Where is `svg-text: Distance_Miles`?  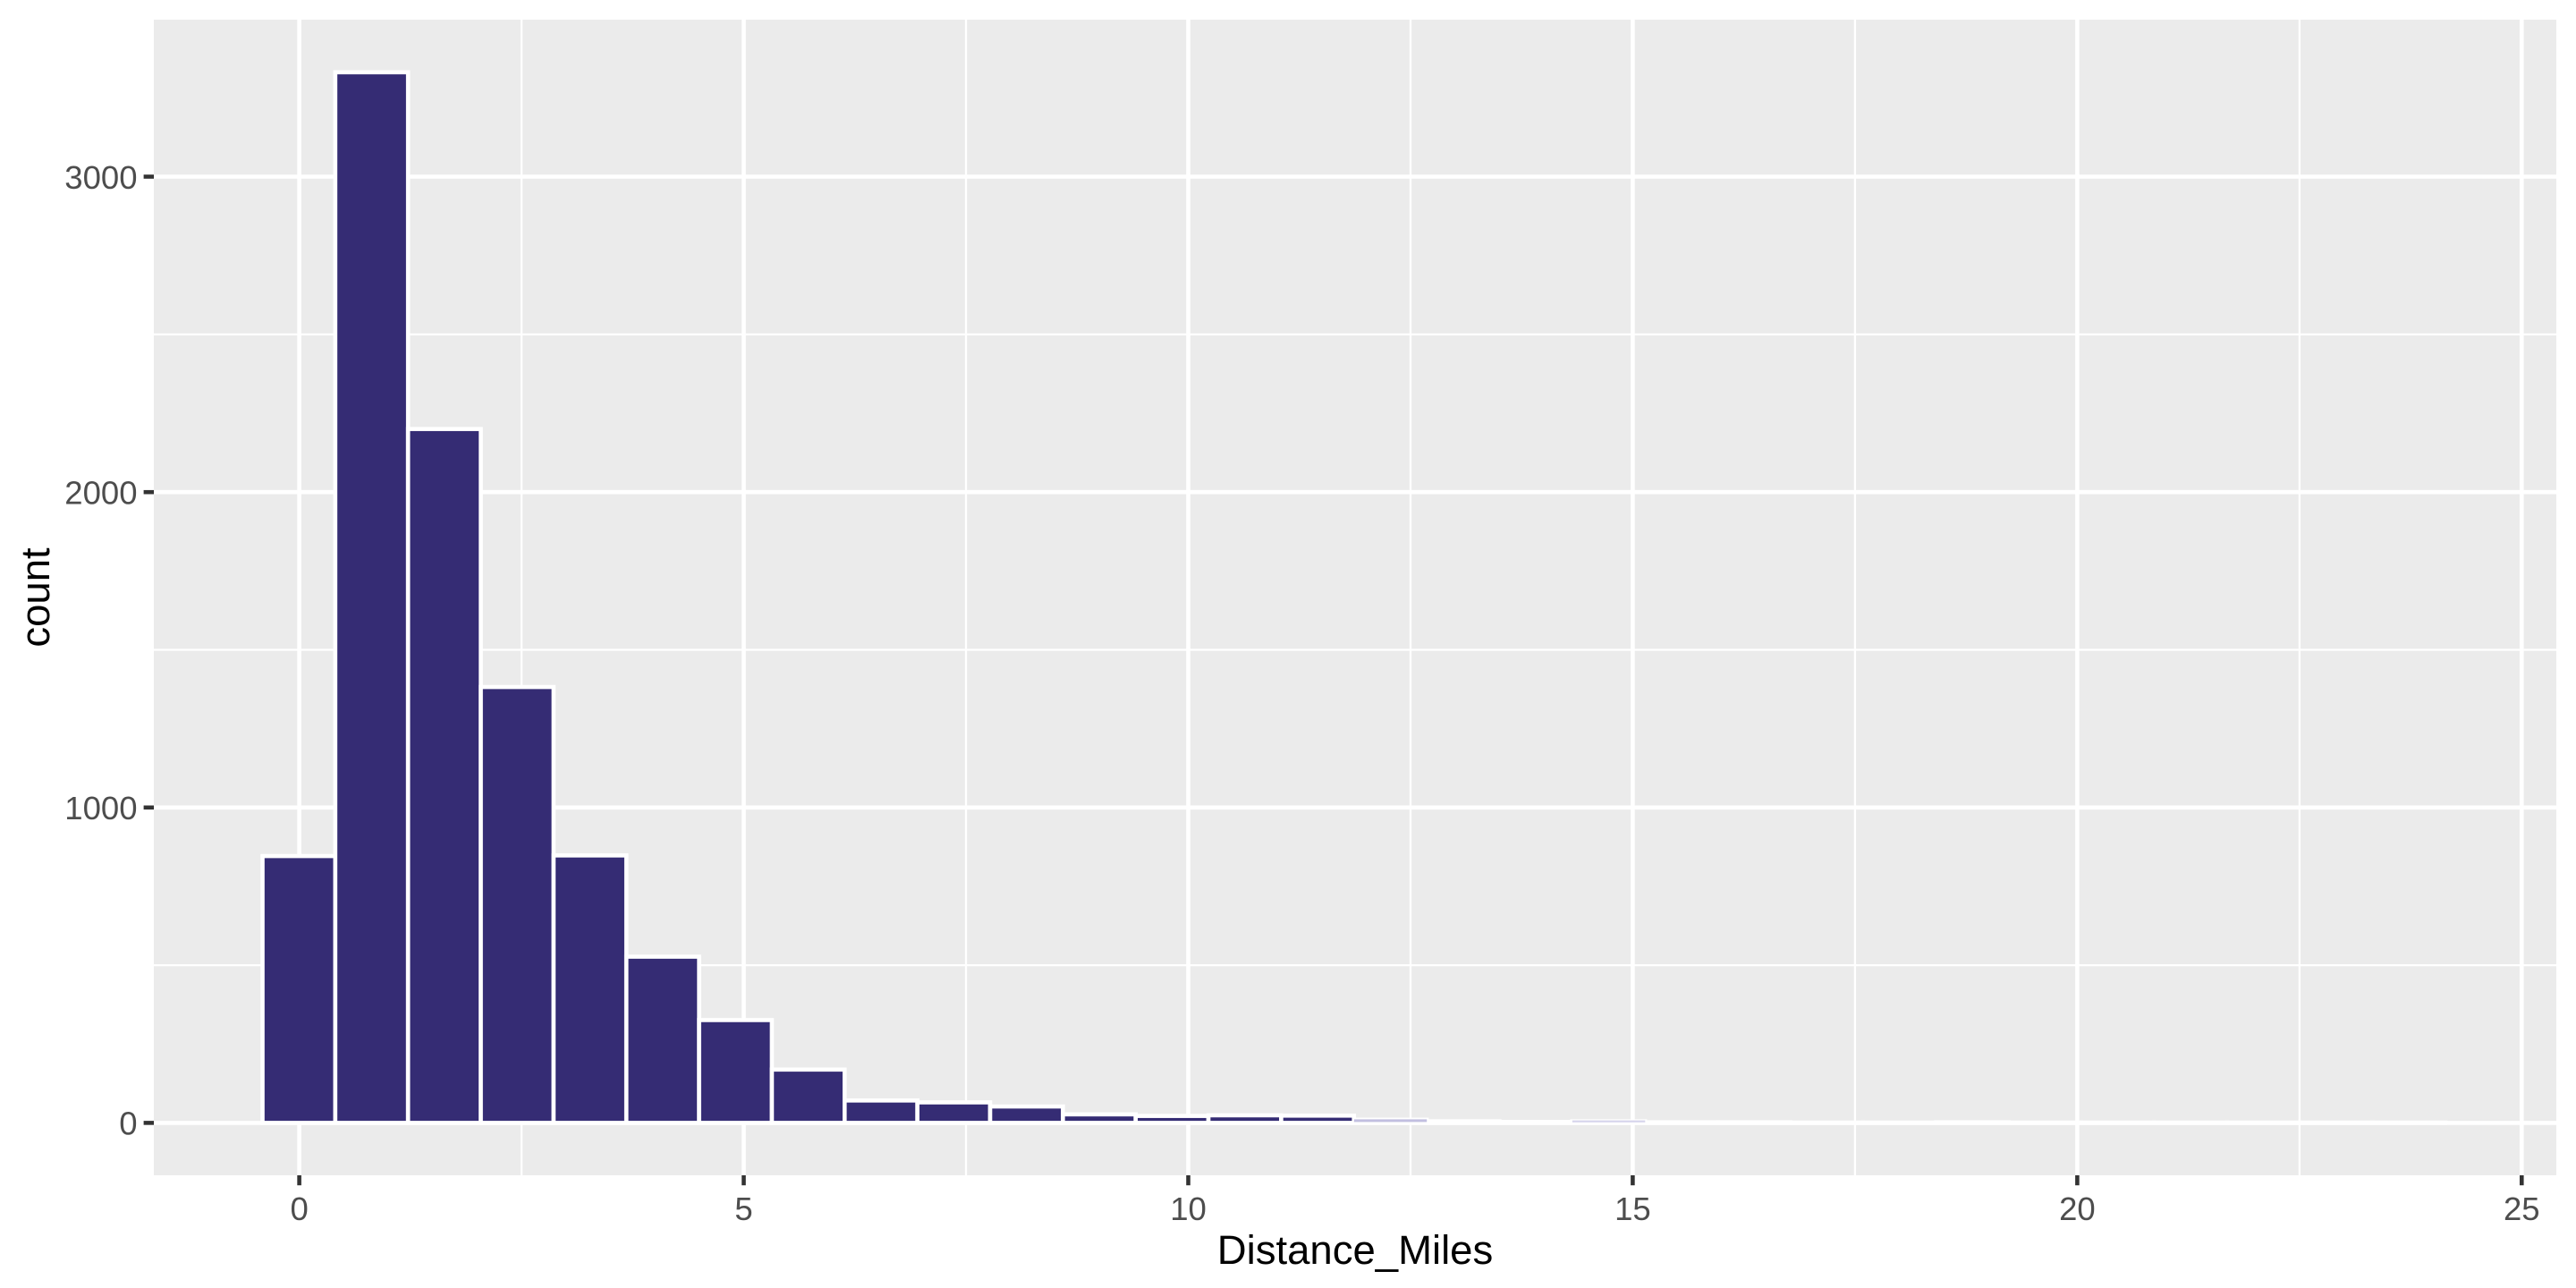 svg-text: Distance_Miles is located at coordinates (1355, 1250).